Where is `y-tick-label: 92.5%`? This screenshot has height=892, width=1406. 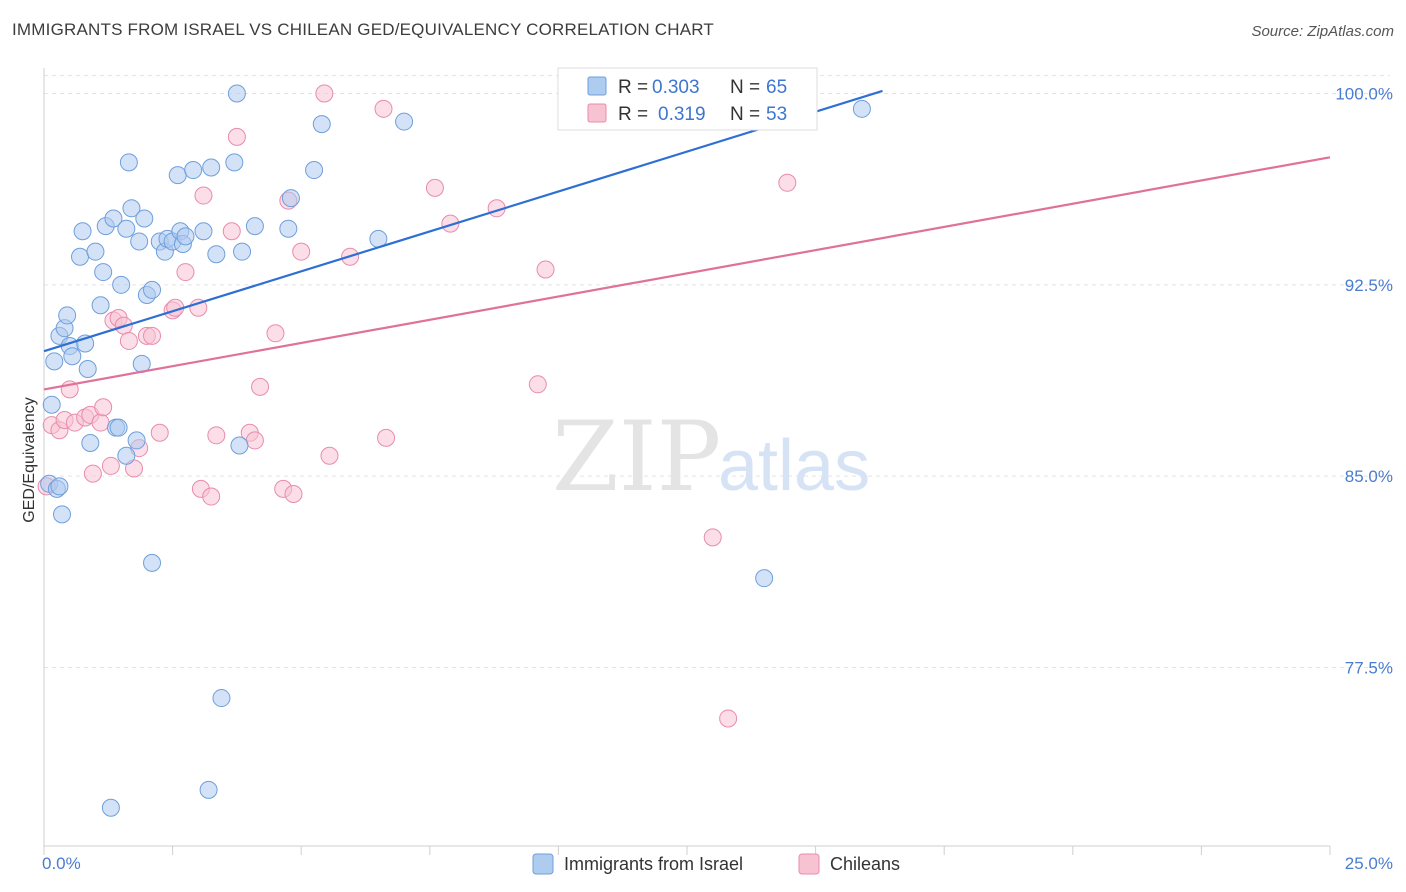 y-tick-label: 92.5% is located at coordinates (1369, 285).